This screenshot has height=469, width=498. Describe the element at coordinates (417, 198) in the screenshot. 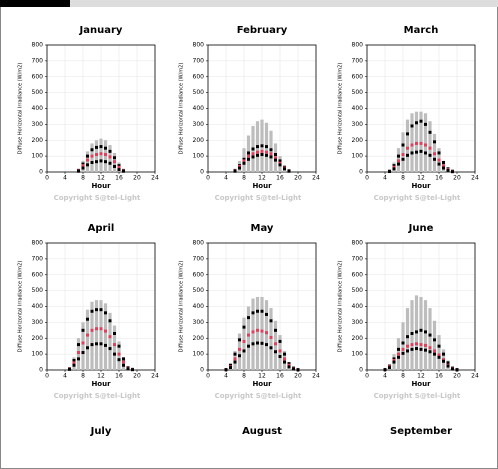

I see `copyright: Copyright S@tel-Light` at that location.